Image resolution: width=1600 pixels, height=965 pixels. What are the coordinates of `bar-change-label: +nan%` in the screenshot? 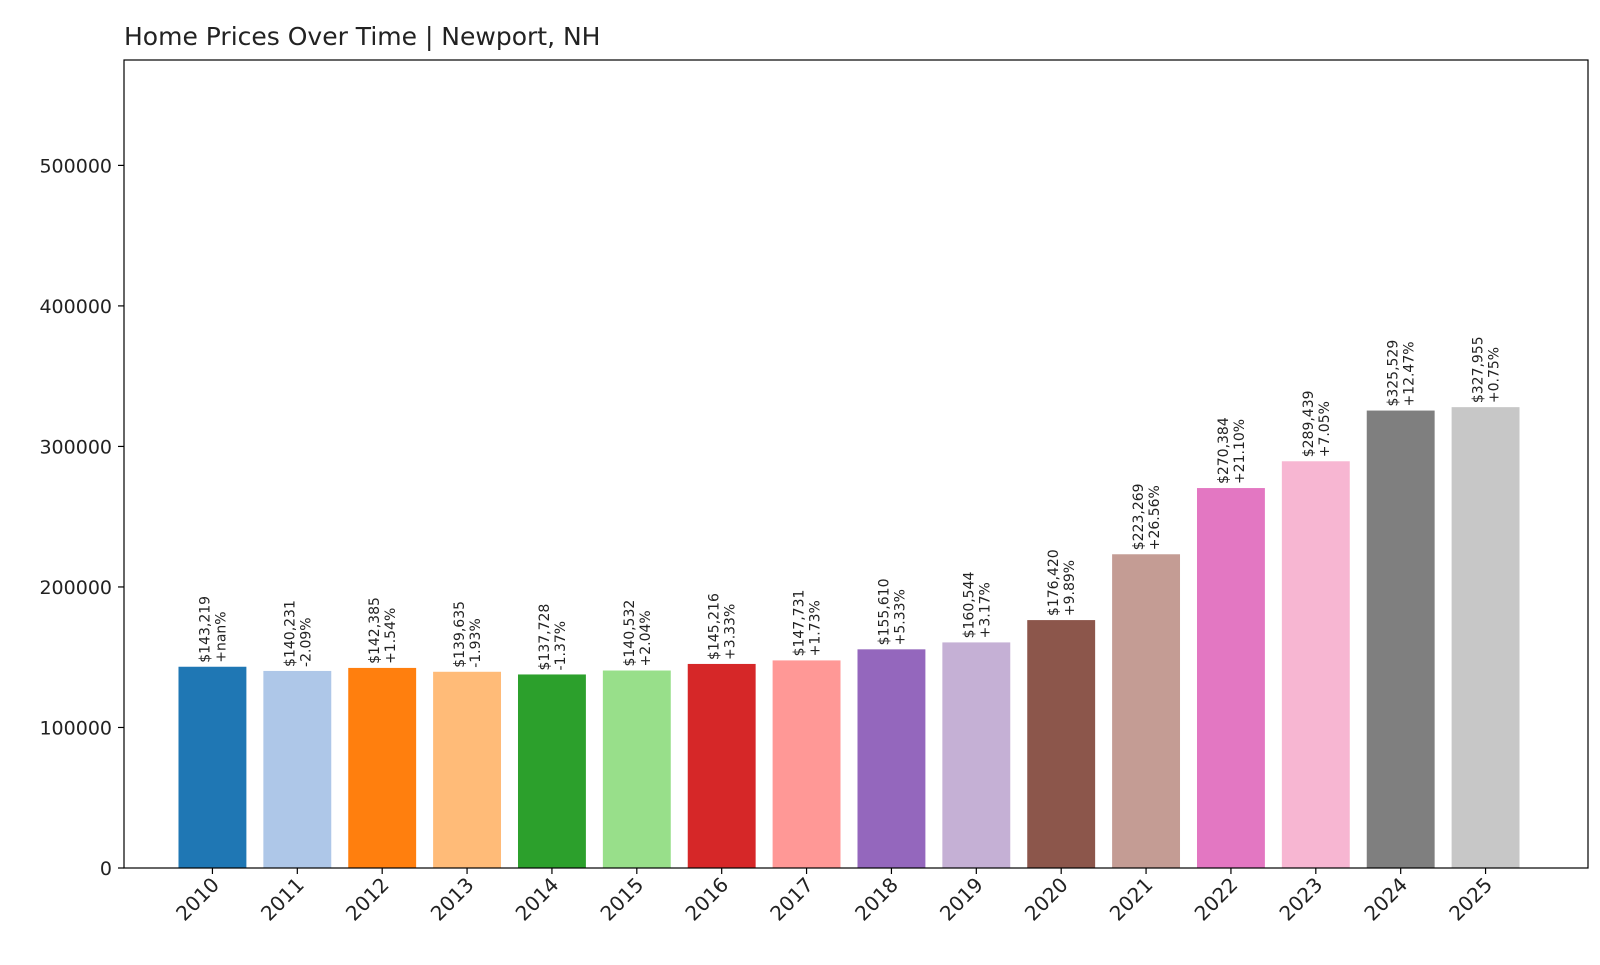 It's located at (221, 636).